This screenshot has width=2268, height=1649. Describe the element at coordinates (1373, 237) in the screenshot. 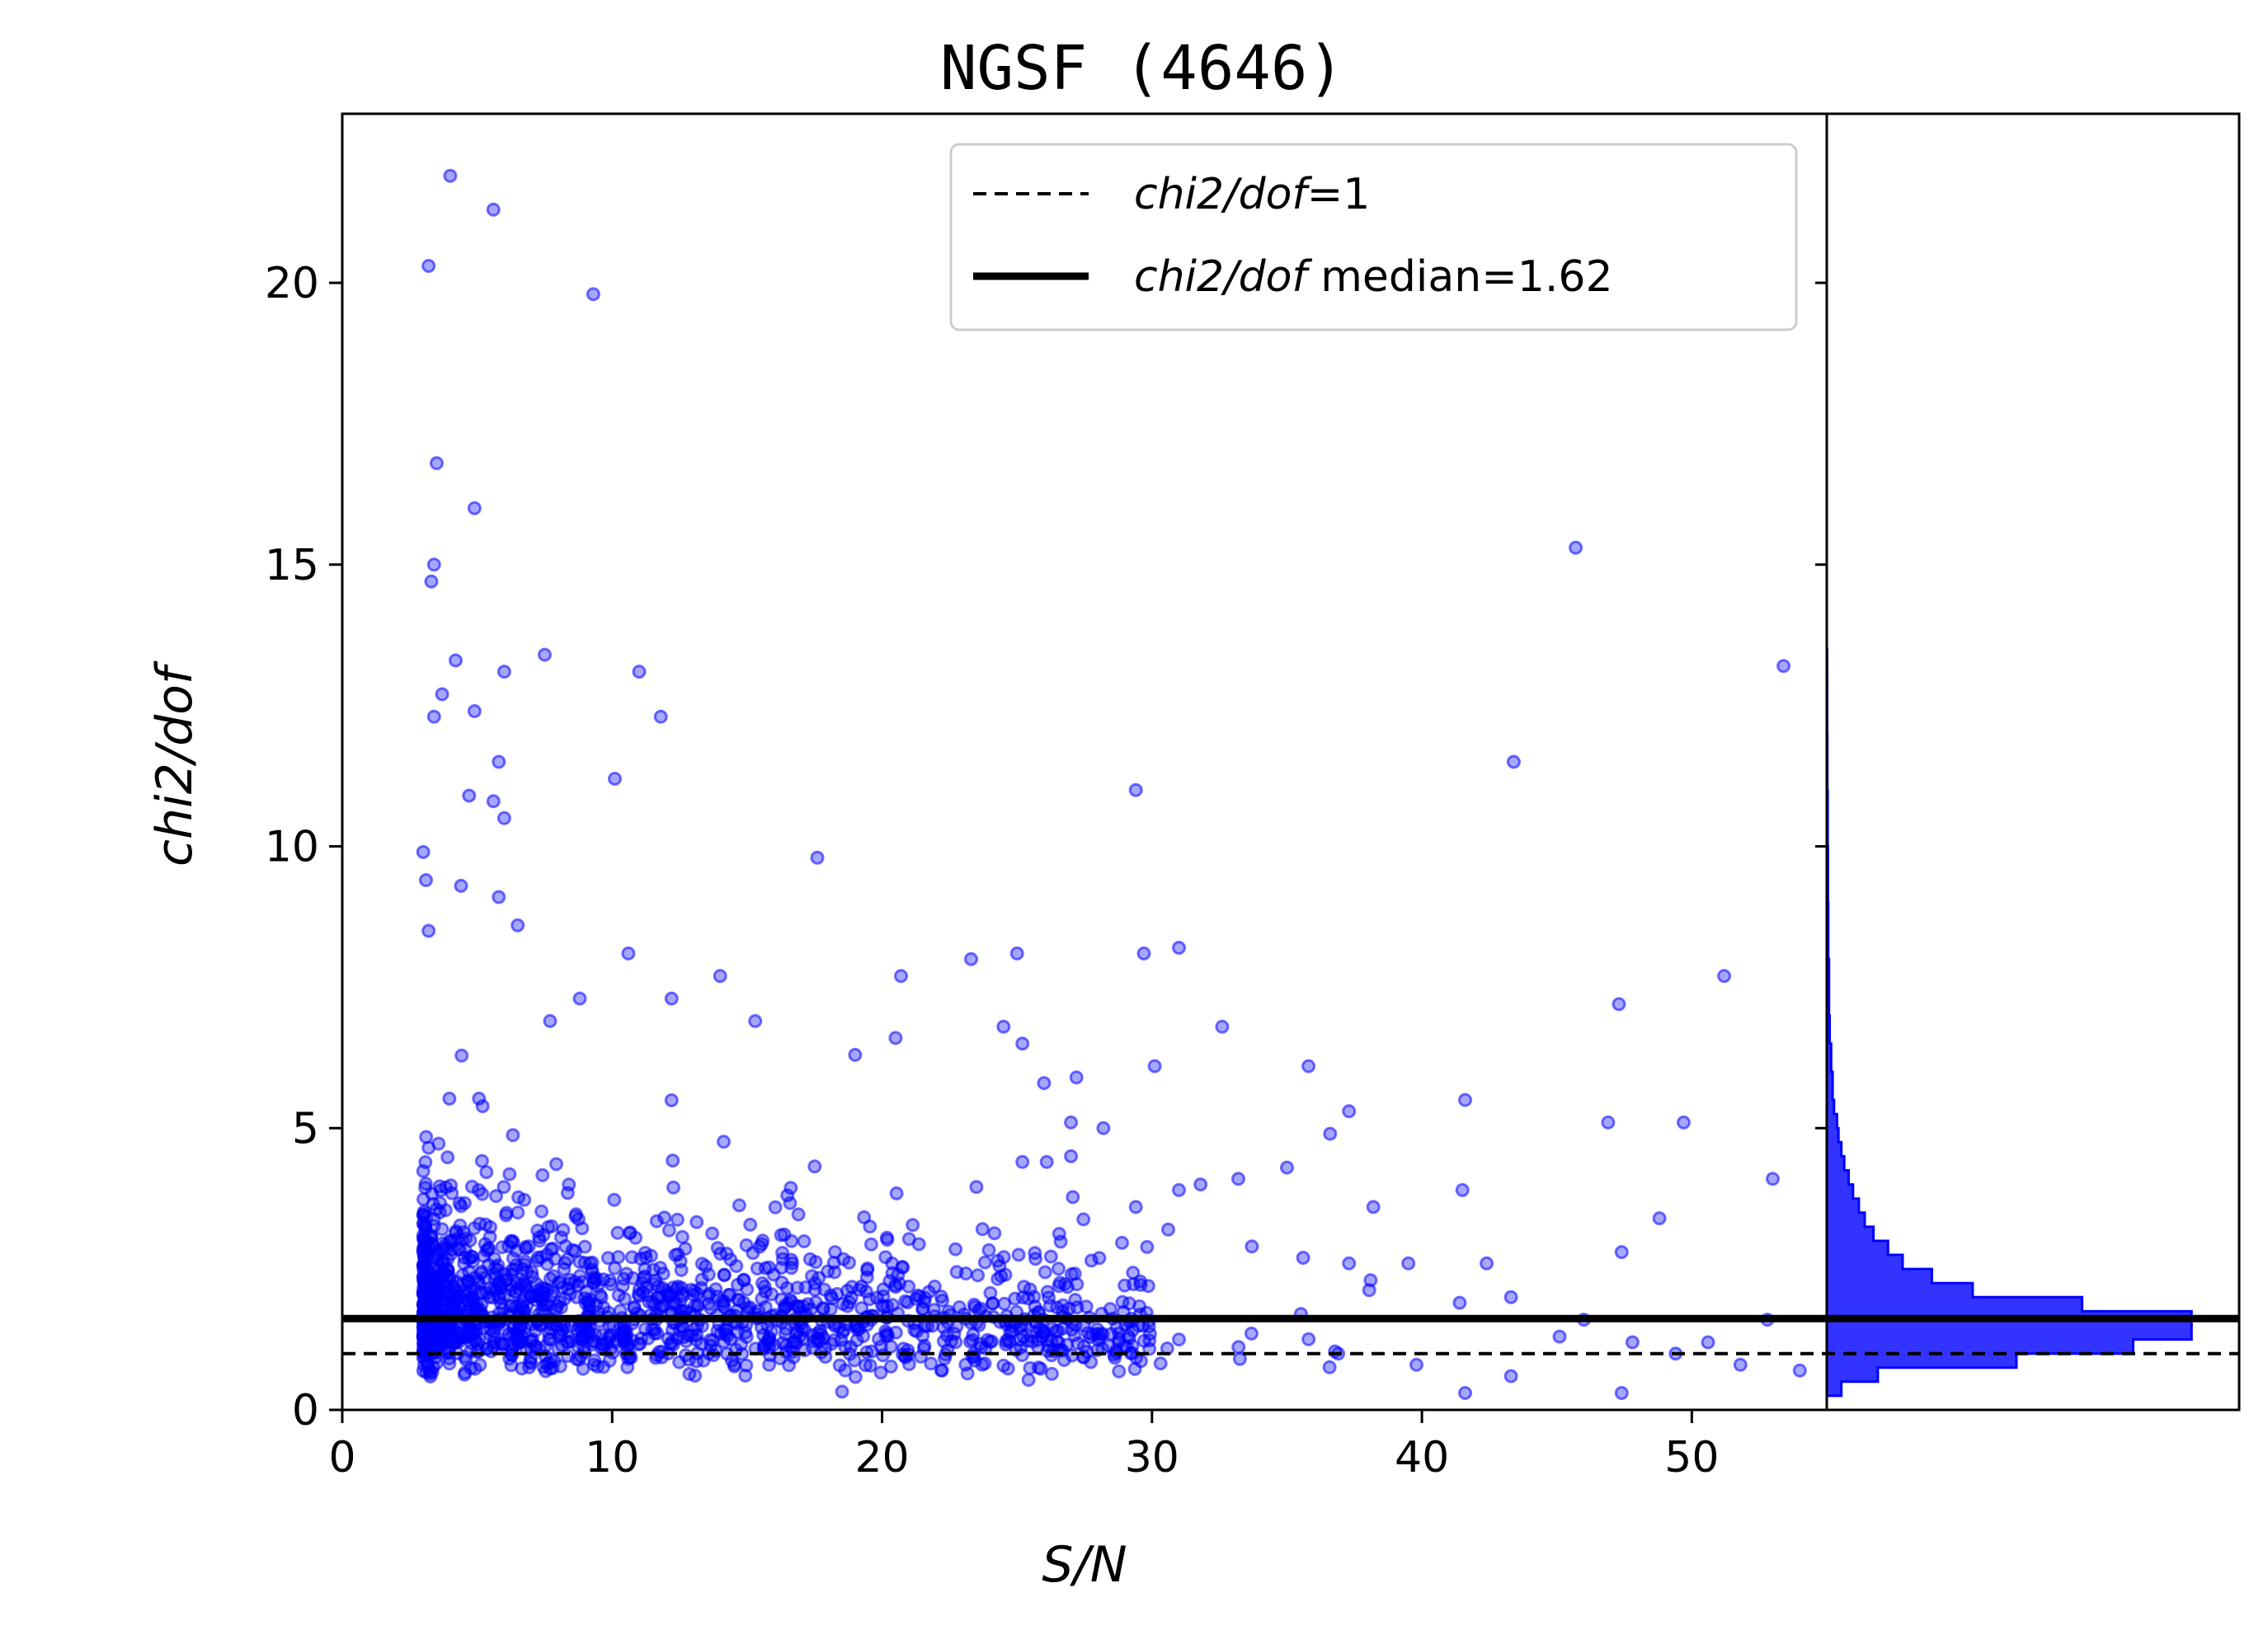

I see `legend: chi2/dof=1 chi2/dof median=1.62` at that location.